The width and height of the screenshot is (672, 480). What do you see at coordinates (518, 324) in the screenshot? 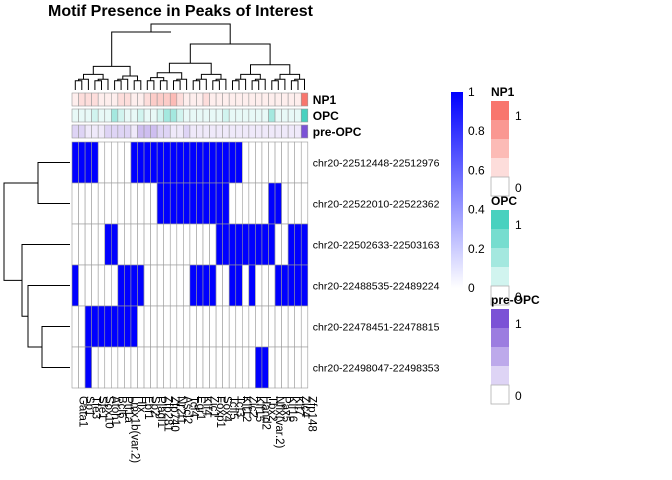
I see `annotation-legend-tick: 1` at bounding box center [518, 324].